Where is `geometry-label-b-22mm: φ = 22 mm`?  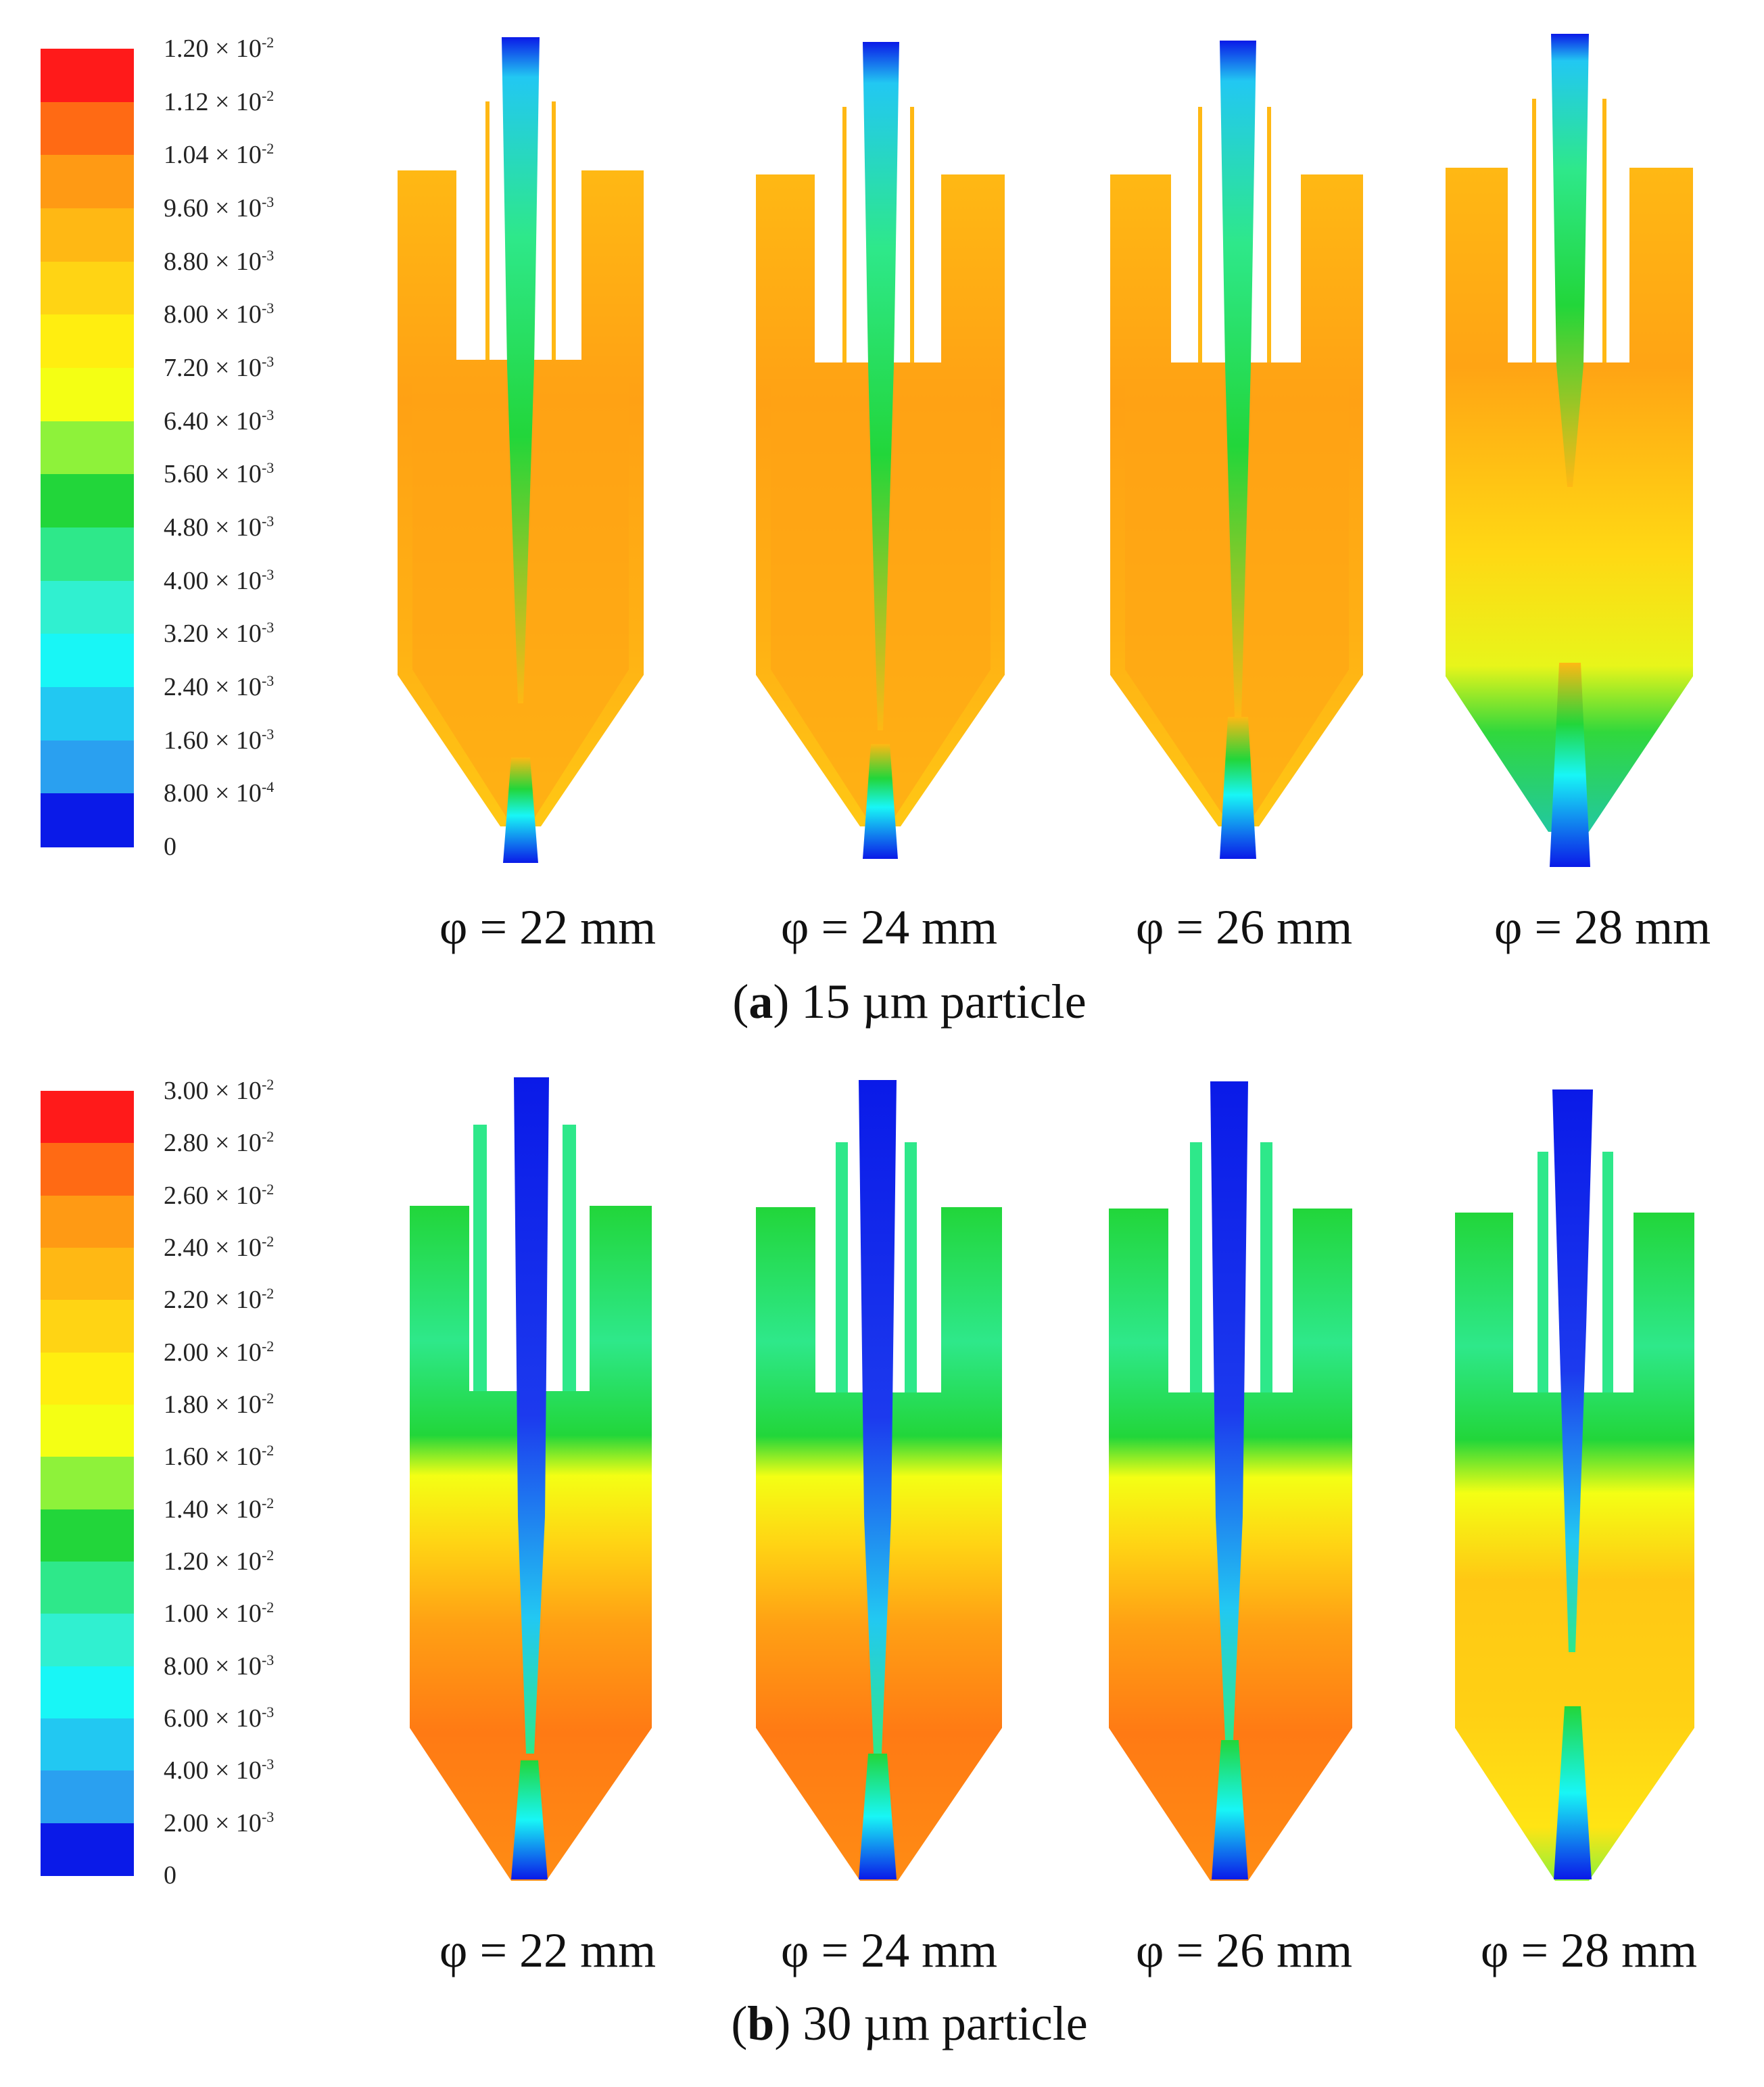
geometry-label-b-22mm: φ = 22 mm is located at coordinates (548, 1950).